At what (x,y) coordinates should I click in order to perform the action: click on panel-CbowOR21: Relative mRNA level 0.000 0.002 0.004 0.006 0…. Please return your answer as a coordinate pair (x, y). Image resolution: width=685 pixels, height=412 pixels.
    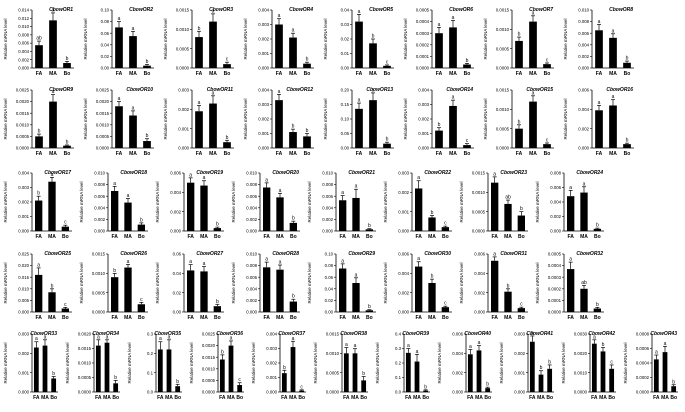
    Looking at the image, I should click on (341, 205).